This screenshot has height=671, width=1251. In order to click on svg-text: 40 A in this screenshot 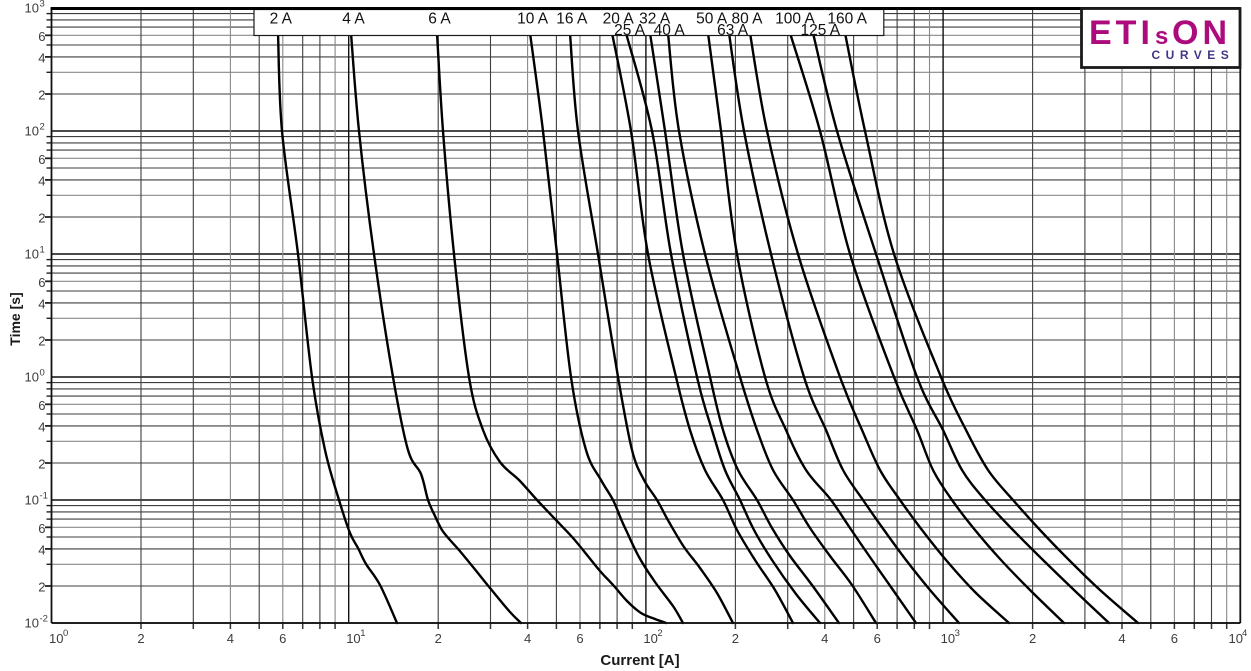, I will do `click(670, 30)`.